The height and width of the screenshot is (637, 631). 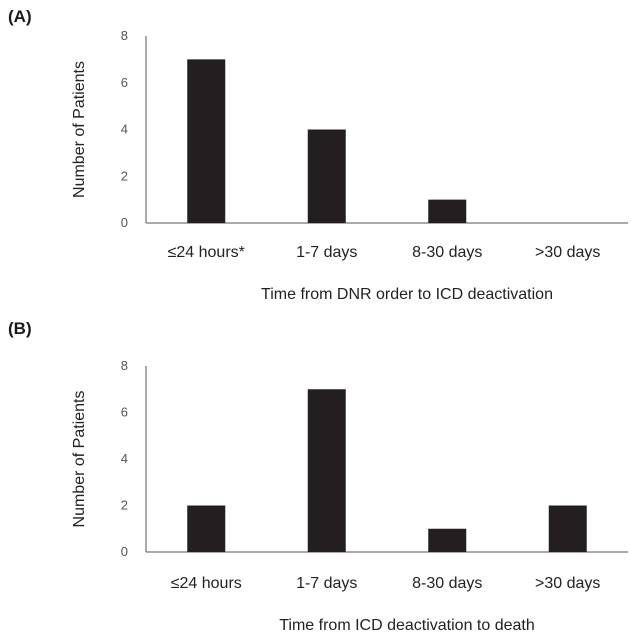 What do you see at coordinates (20, 16) in the screenshot?
I see `panel-label: (A)` at bounding box center [20, 16].